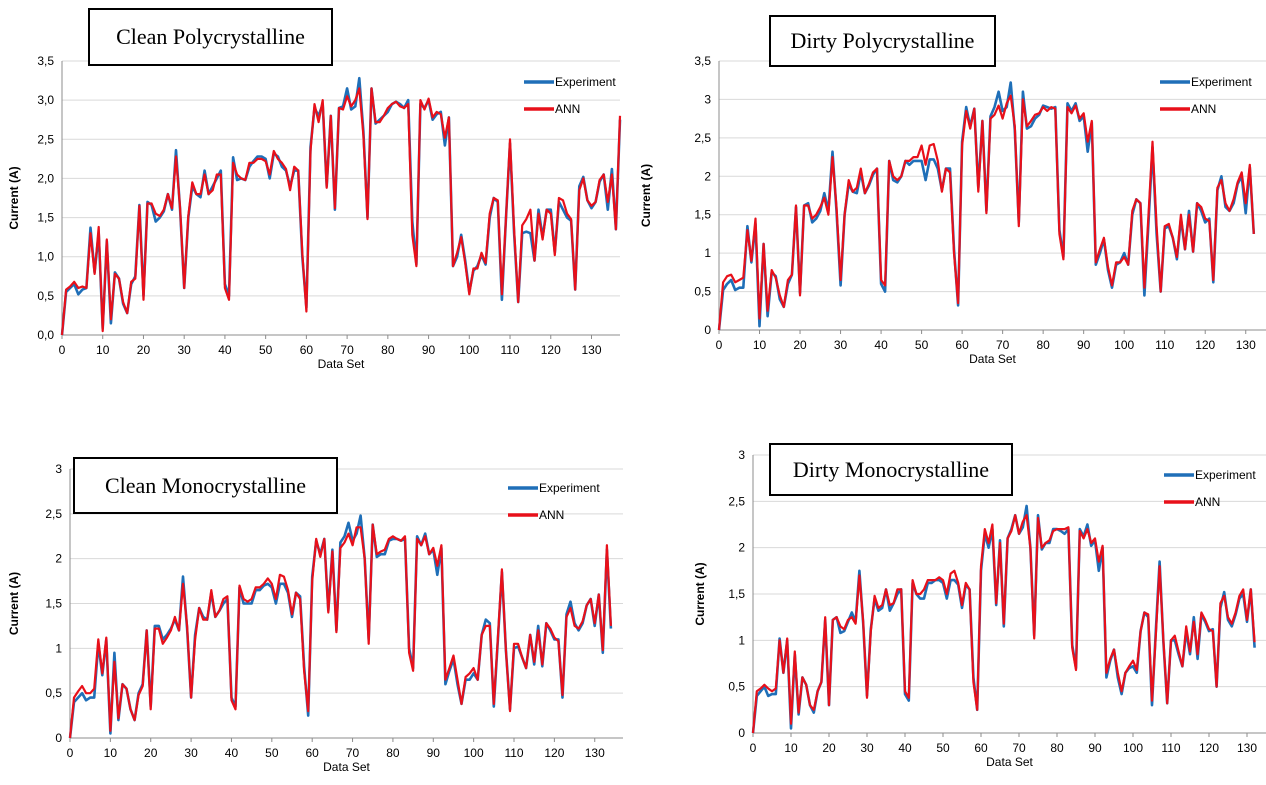 The height and width of the screenshot is (785, 1266). Describe the element at coordinates (45, 178) in the screenshot. I see `y-tick-label: 2,0` at that location.